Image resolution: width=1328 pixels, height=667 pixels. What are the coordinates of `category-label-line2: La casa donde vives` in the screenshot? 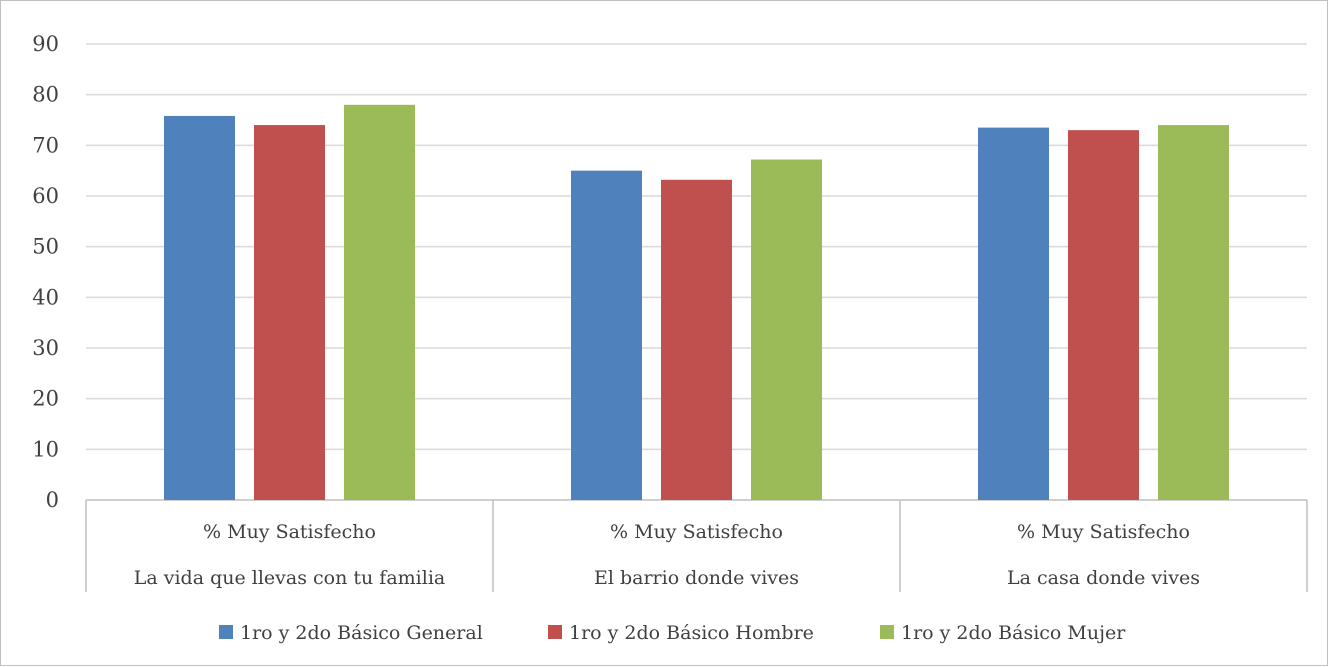 It's located at (1103, 578).